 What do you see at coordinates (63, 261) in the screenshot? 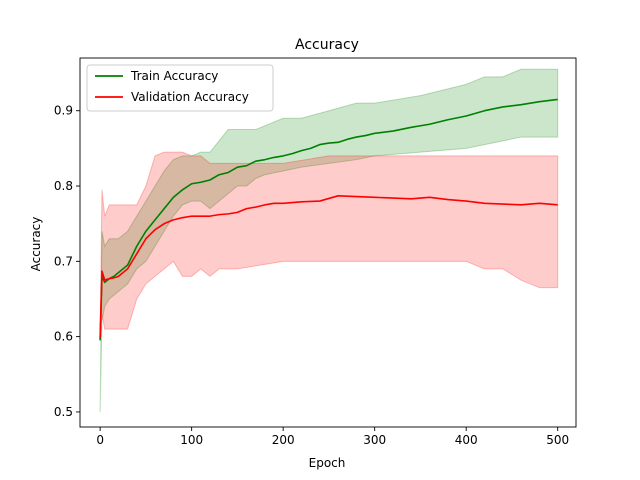
I see `y-tick-label: 0.7` at bounding box center [63, 261].